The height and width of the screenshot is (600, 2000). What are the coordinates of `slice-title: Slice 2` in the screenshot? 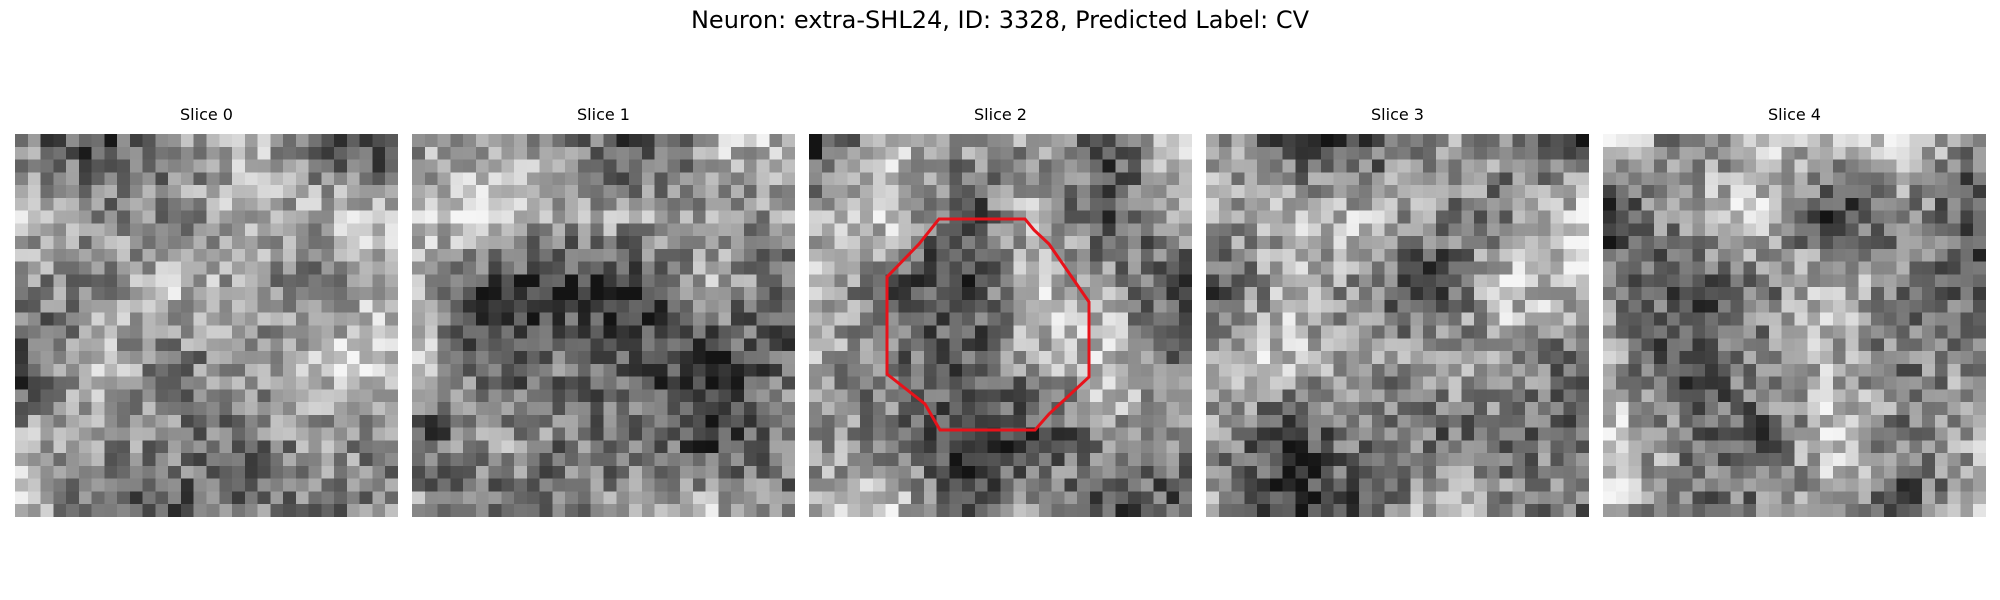 It's located at (1000, 114).